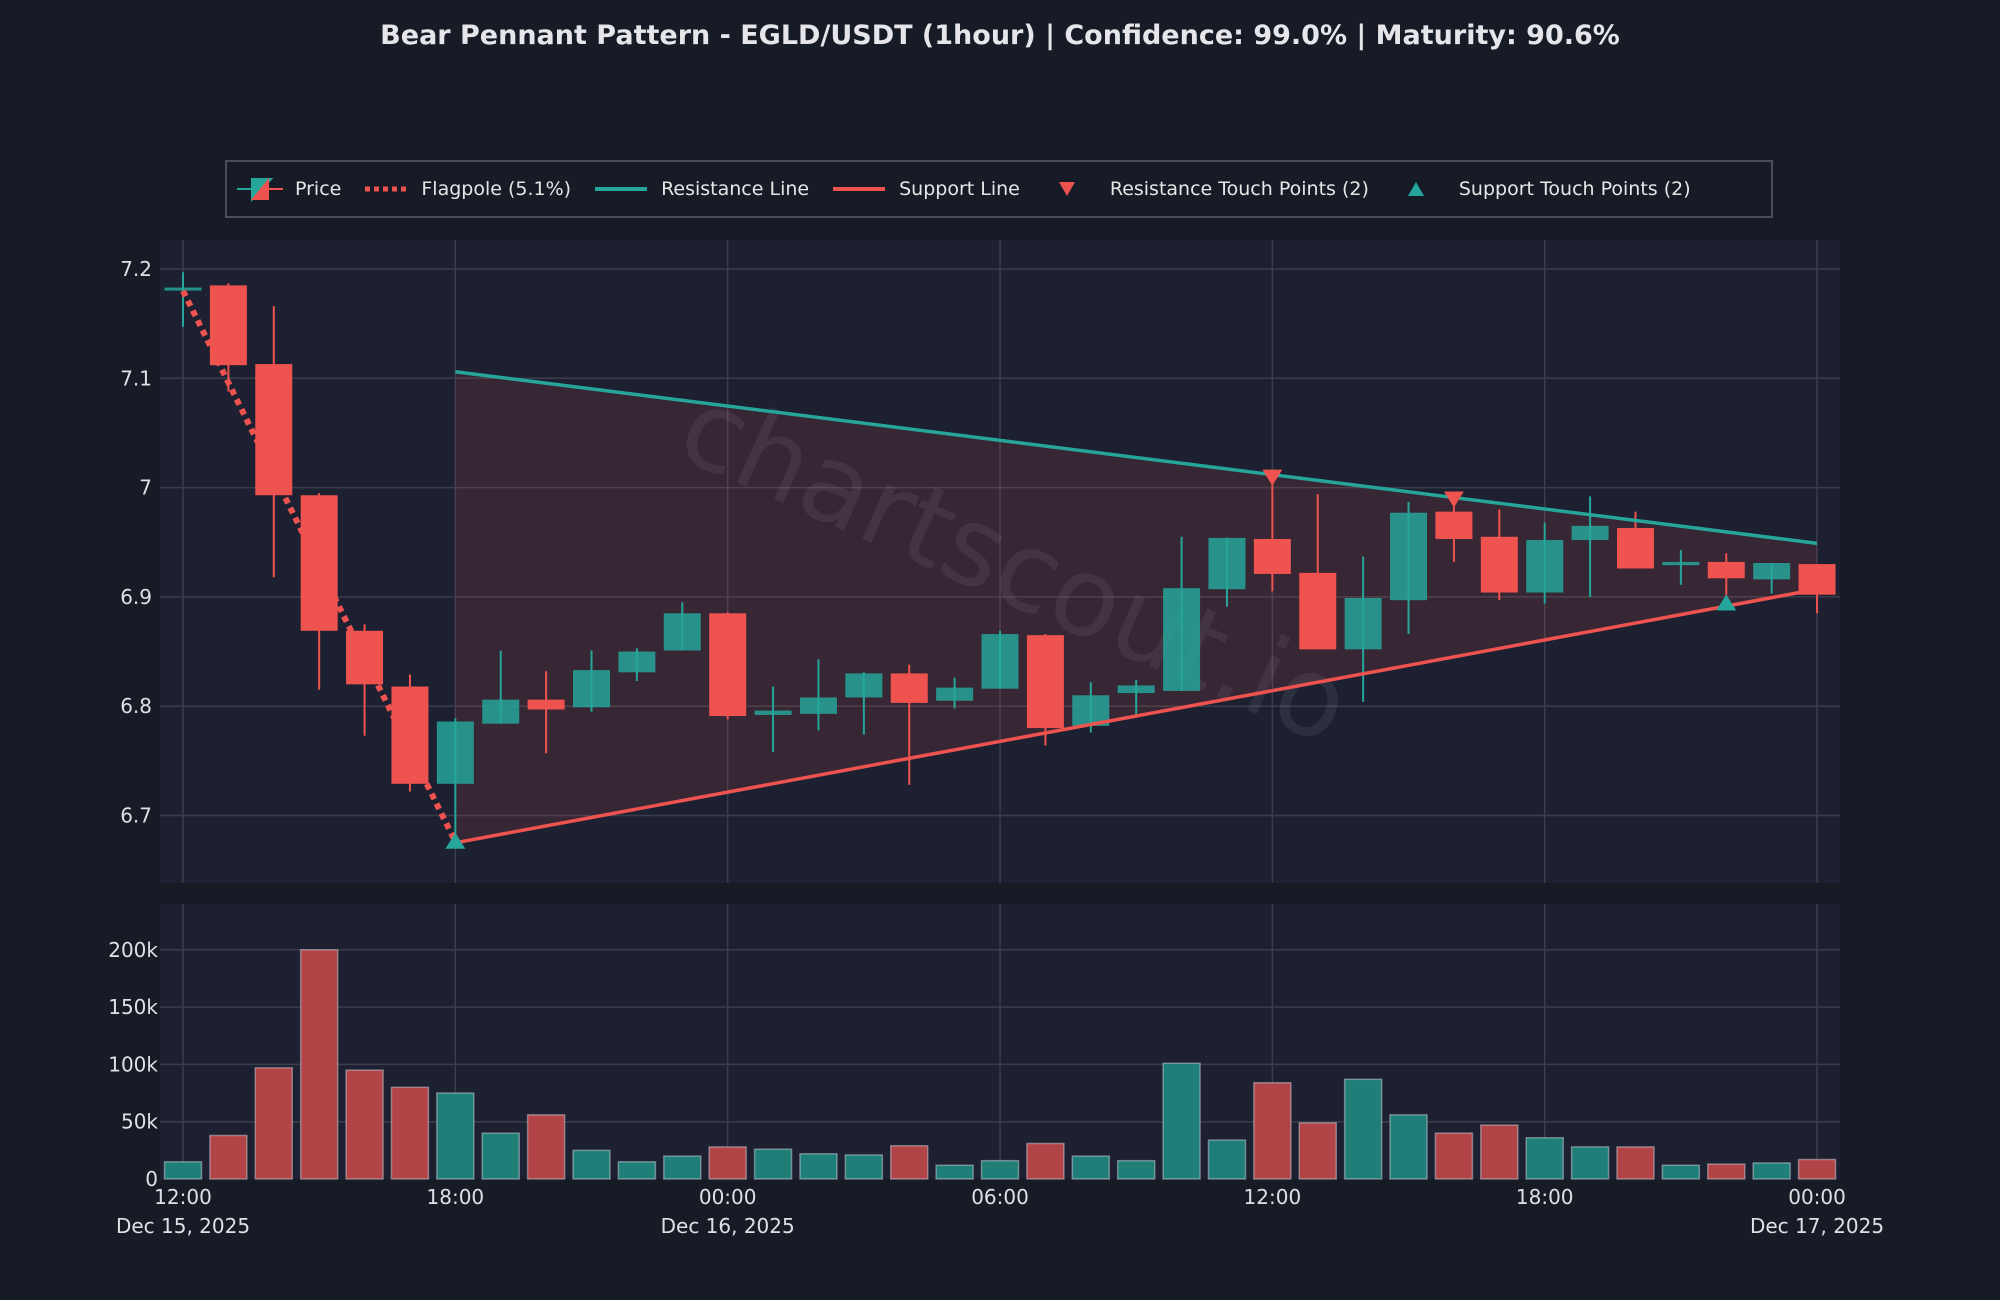 This screenshot has height=1300, width=2000. Describe the element at coordinates (136, 816) in the screenshot. I see `price-axis-label: 6.7` at that location.